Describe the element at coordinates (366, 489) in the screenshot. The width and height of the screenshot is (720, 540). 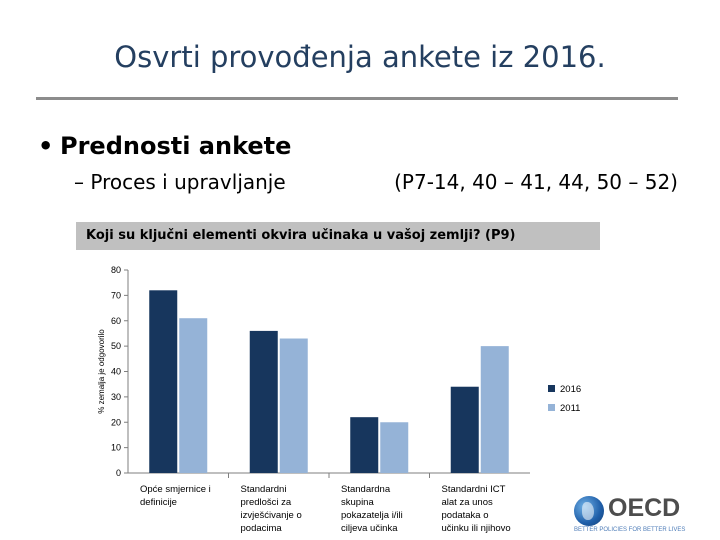
I see `category-label-line: Standardna` at that location.